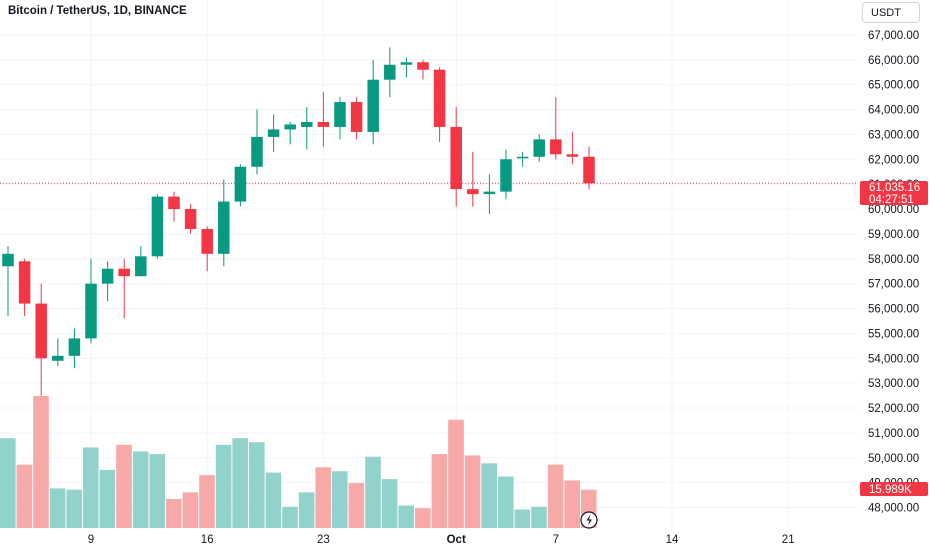  What do you see at coordinates (890, 490) in the screenshot?
I see `volume-value: 15.989K` at bounding box center [890, 490].